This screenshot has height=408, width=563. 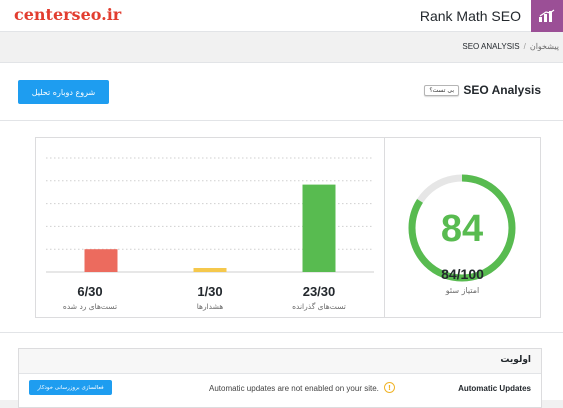 I want to click on seo-score-gauge: 84, so click(x=462, y=228).